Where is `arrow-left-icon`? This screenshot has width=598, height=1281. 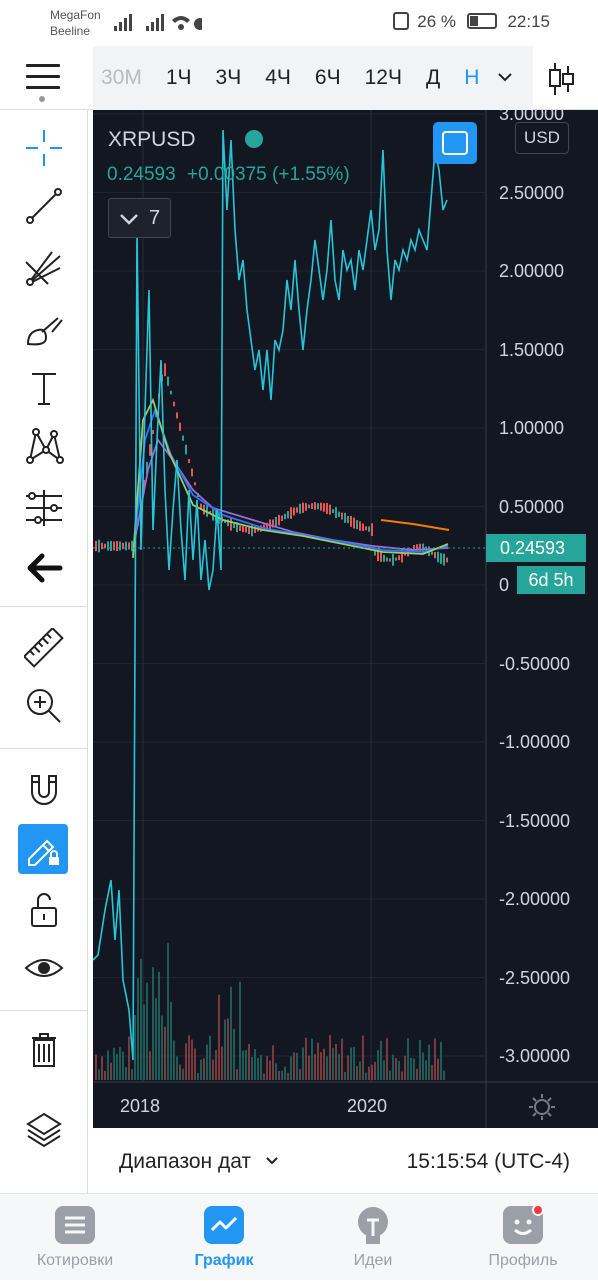 arrow-left-icon is located at coordinates (45, 568).